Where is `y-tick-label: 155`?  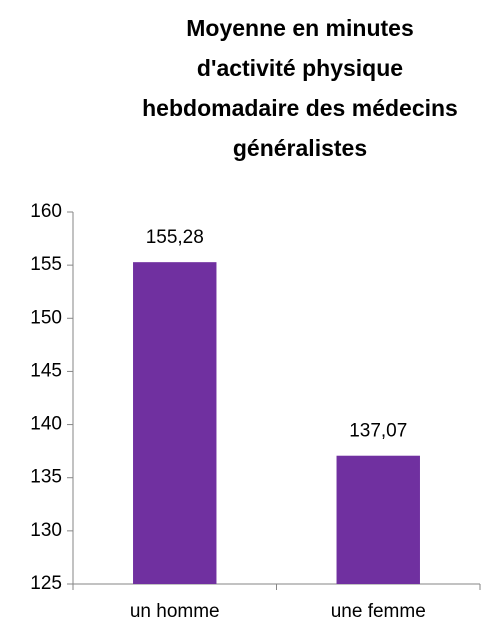
y-tick-label: 155 is located at coordinates (46, 264).